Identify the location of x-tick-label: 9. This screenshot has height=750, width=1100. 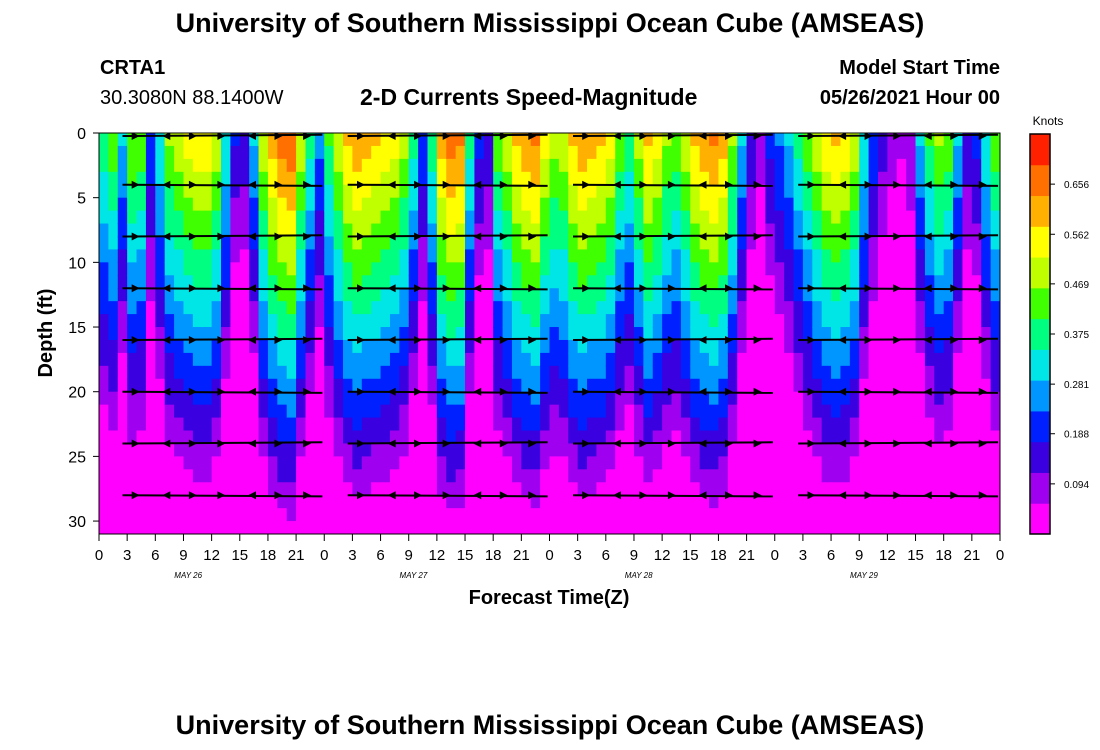
(859, 555).